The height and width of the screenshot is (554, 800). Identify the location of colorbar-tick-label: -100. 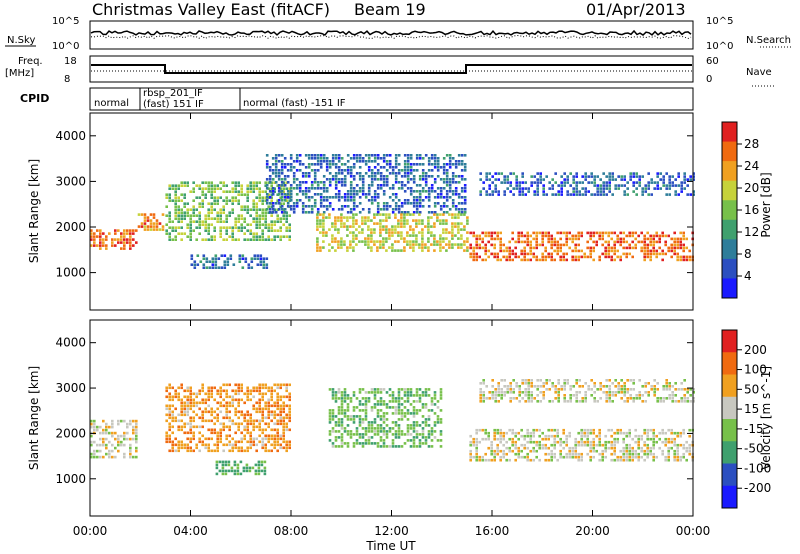
(757, 468).